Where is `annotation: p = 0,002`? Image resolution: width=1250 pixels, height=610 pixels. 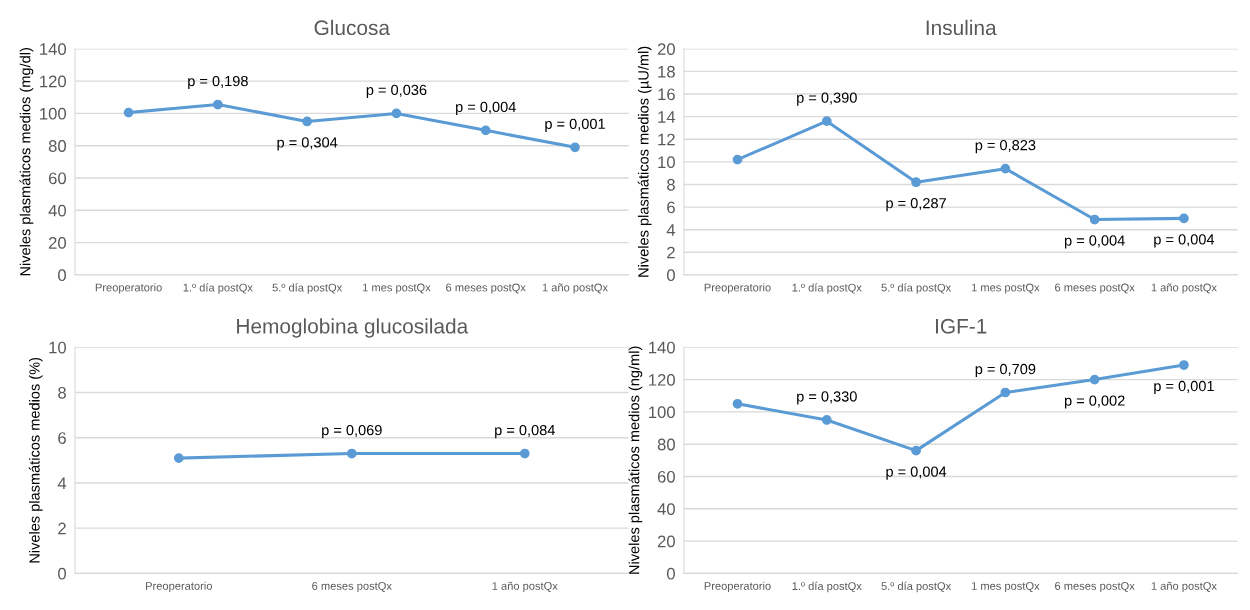 annotation: p = 0,002 is located at coordinates (1094, 402).